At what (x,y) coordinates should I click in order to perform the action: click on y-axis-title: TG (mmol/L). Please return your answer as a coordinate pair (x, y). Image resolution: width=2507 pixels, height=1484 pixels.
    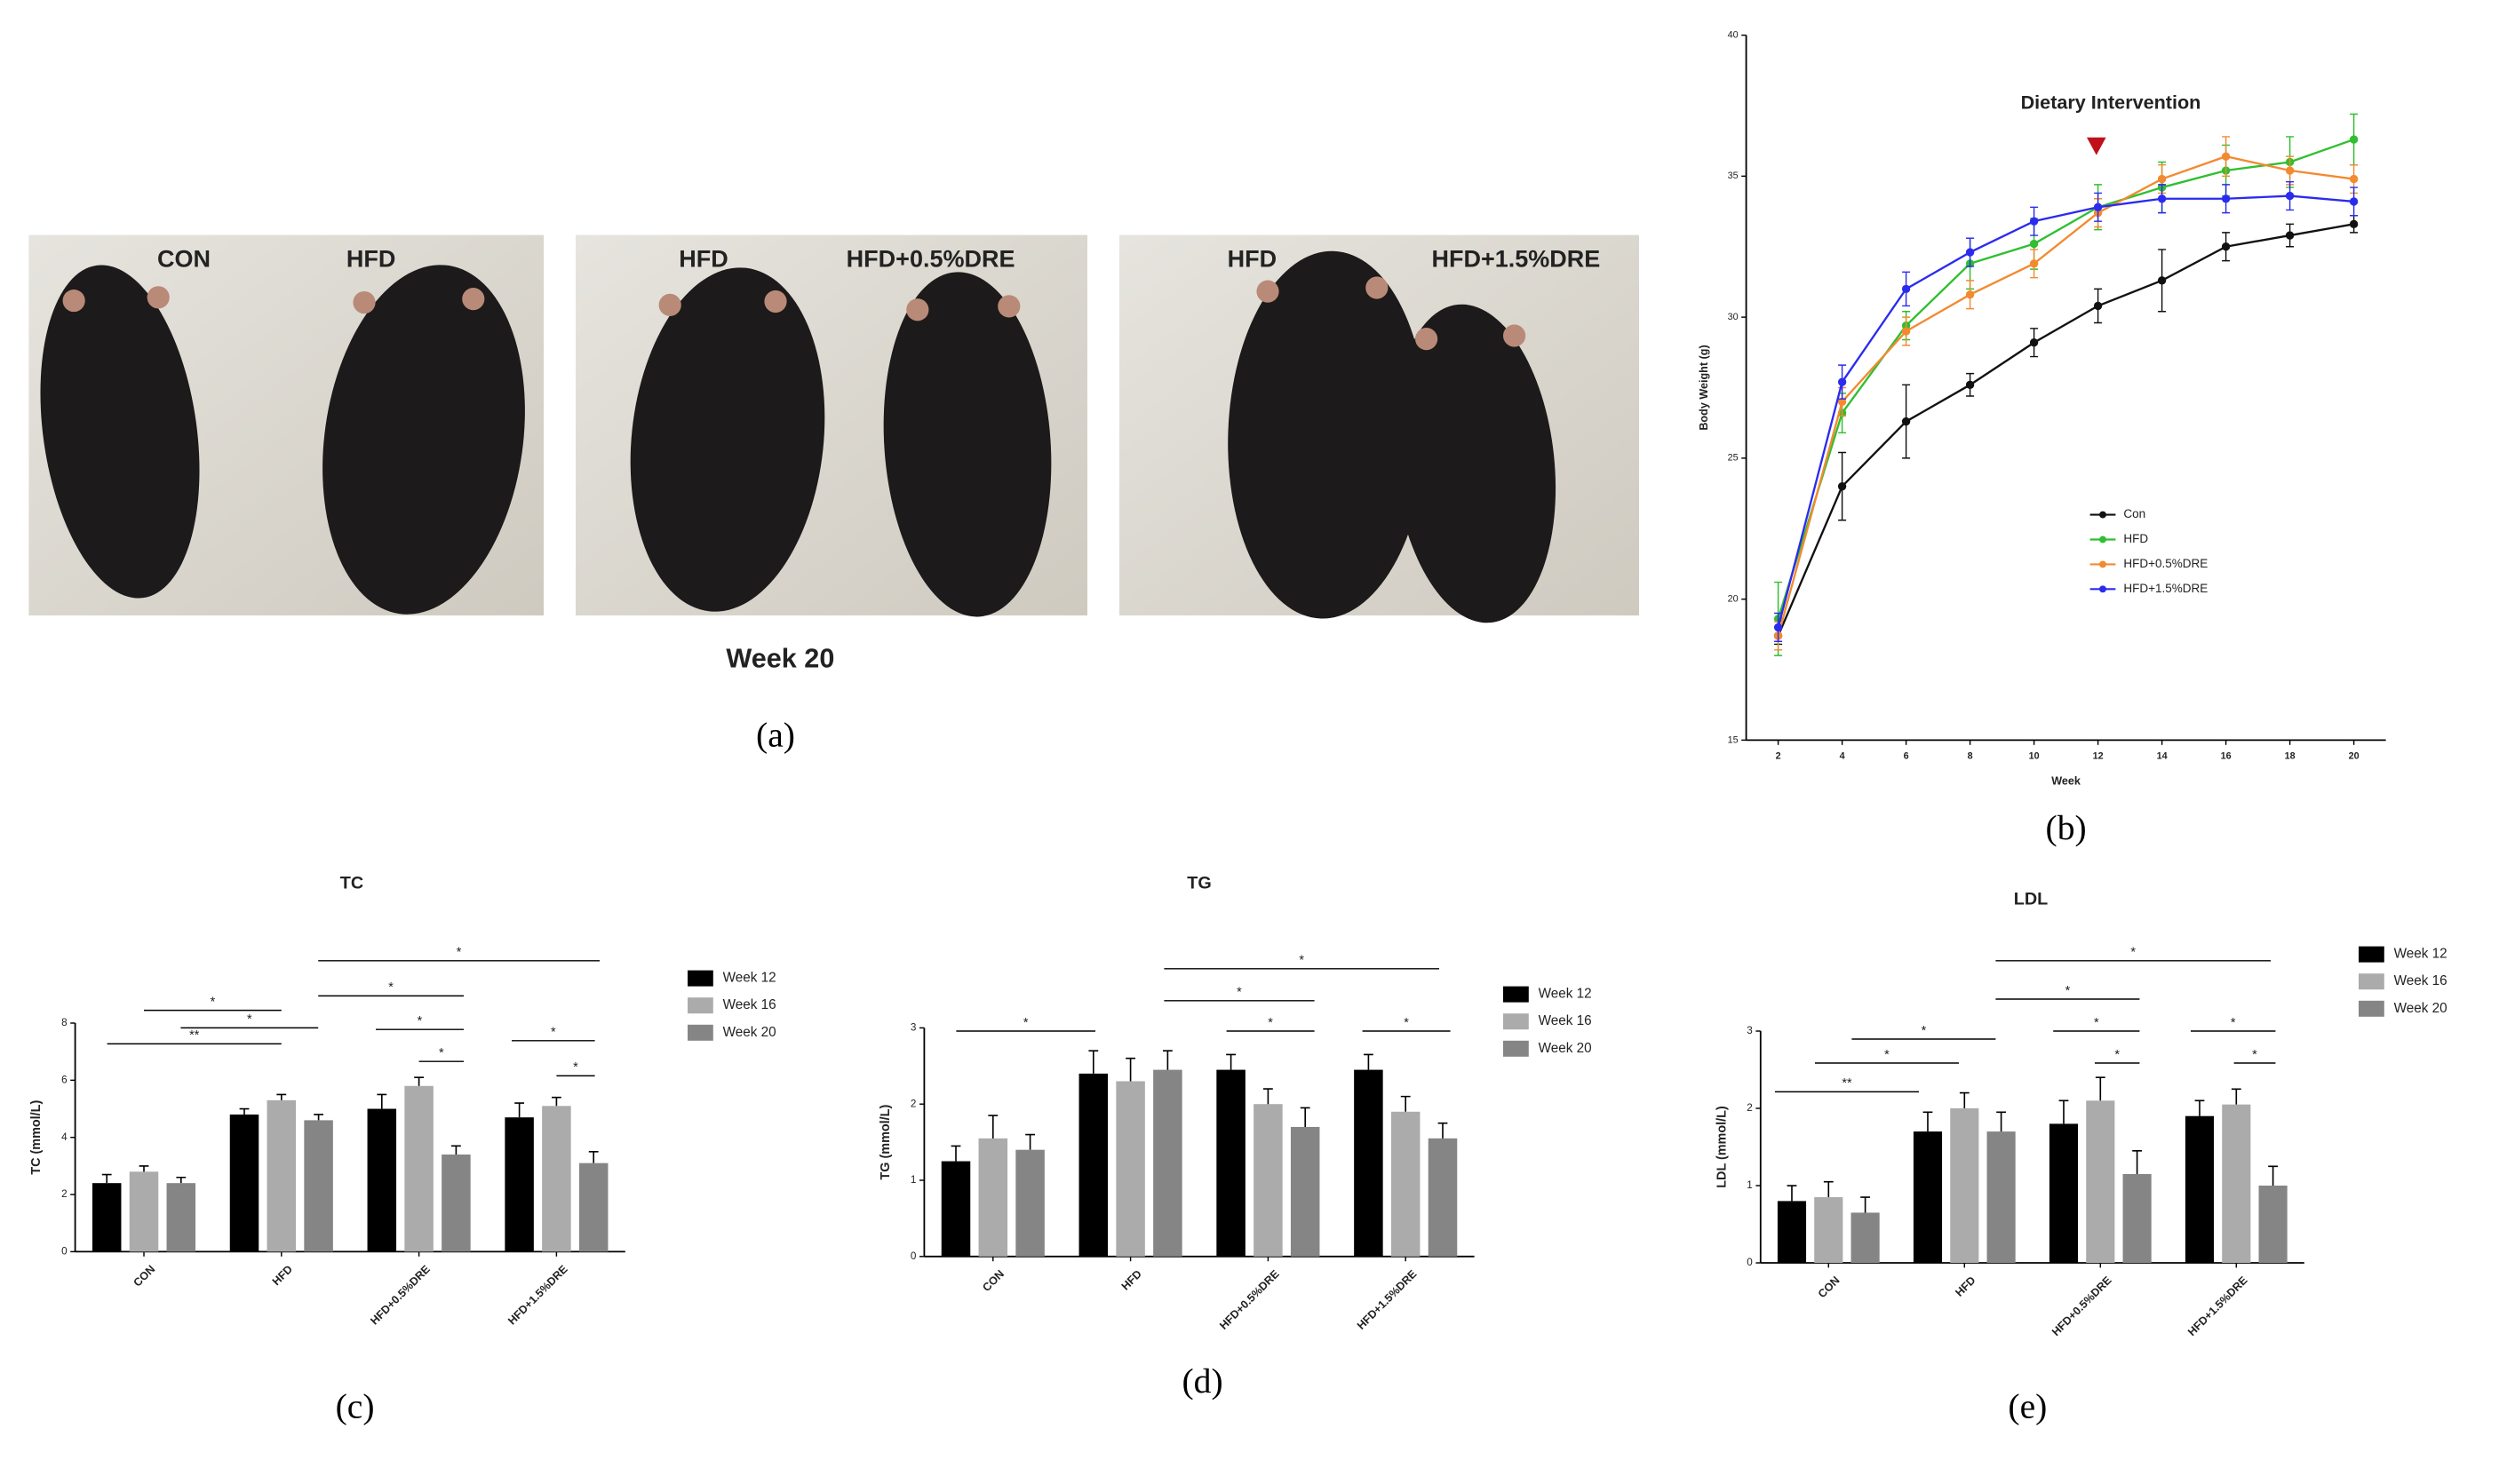
    Looking at the image, I should click on (886, 1142).